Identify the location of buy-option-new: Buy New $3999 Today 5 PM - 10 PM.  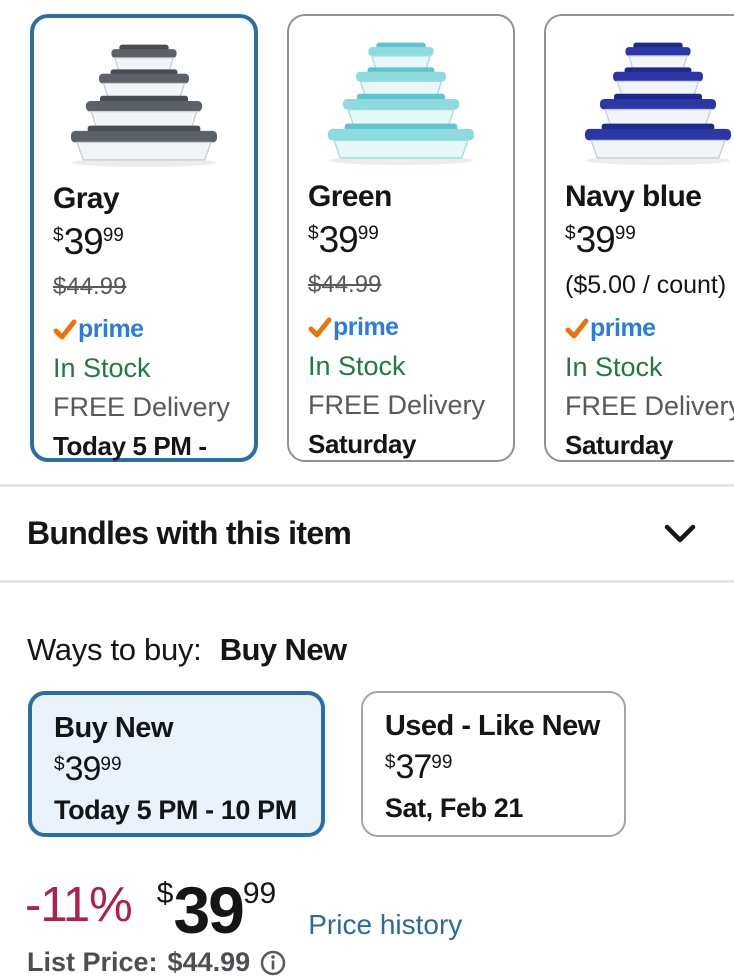
(176, 764).